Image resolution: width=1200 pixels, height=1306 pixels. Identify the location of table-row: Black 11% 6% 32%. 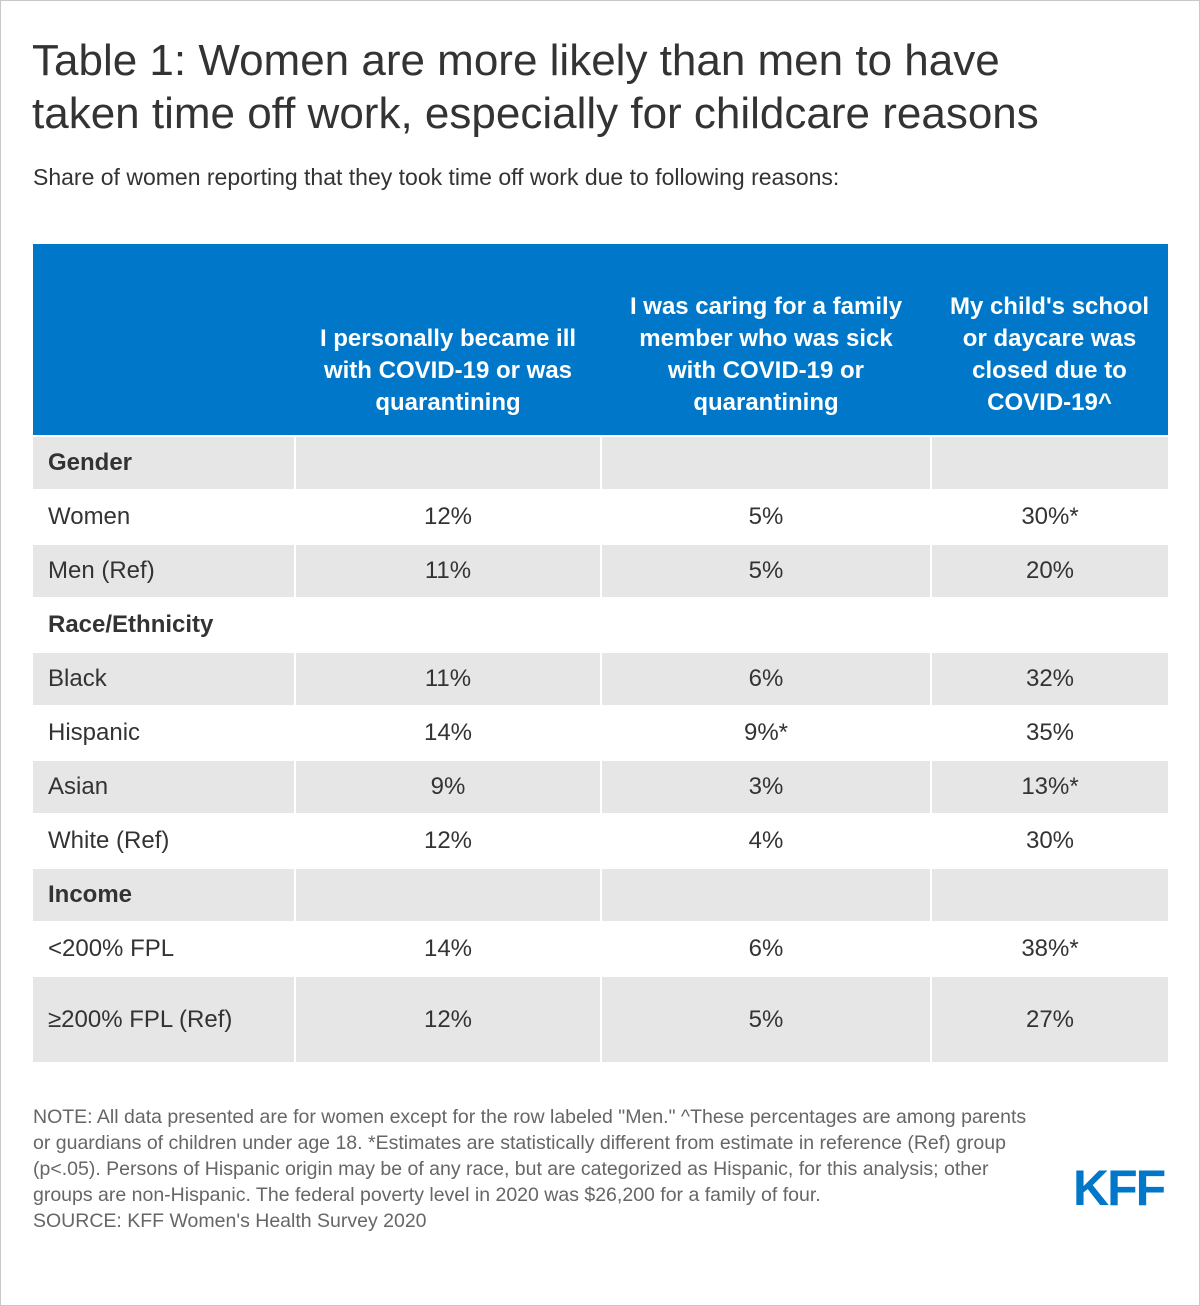
(600, 678).